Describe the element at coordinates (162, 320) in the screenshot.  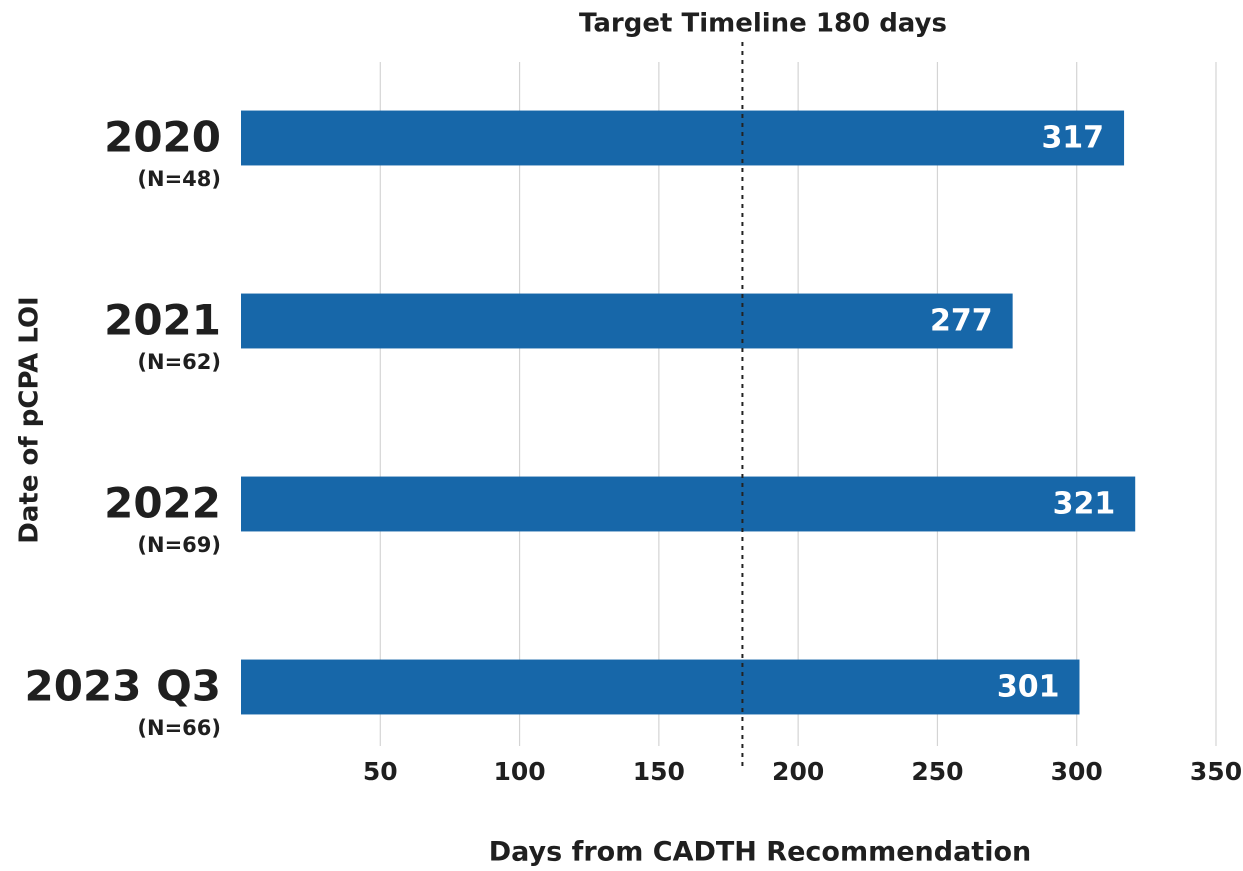
I see `y-tick-label: 2021` at that location.